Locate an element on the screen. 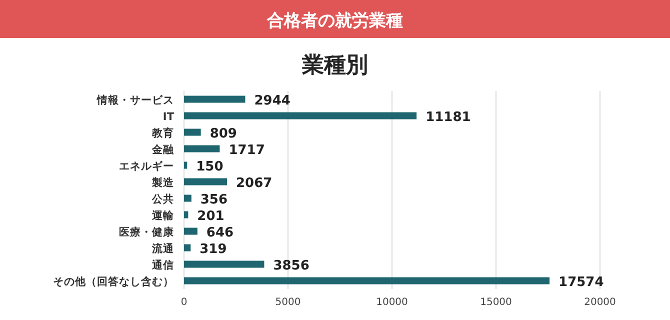 This screenshot has width=670, height=320. title: 合格者の就労業種 is located at coordinates (335, 21).